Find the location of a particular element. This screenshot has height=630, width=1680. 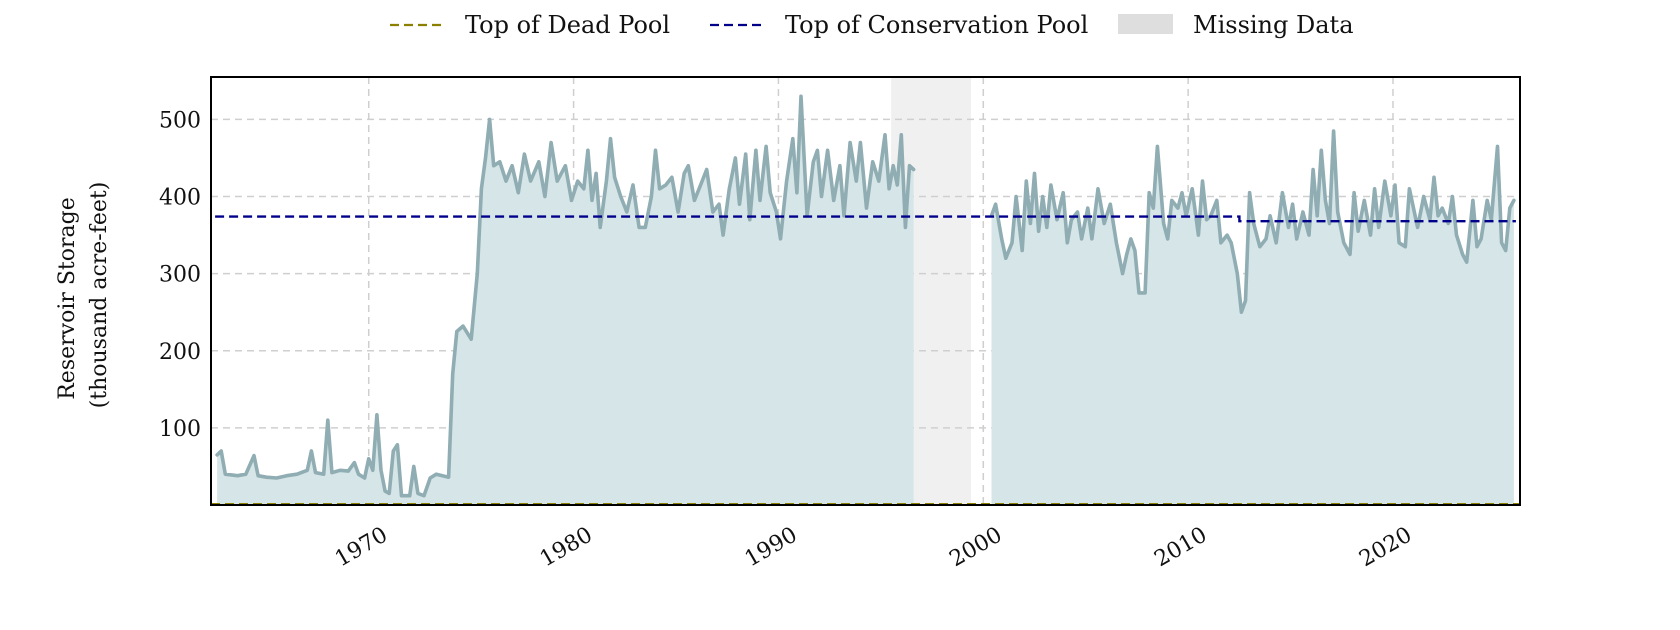

x-tick-label: 2020 is located at coordinates (1385, 548).